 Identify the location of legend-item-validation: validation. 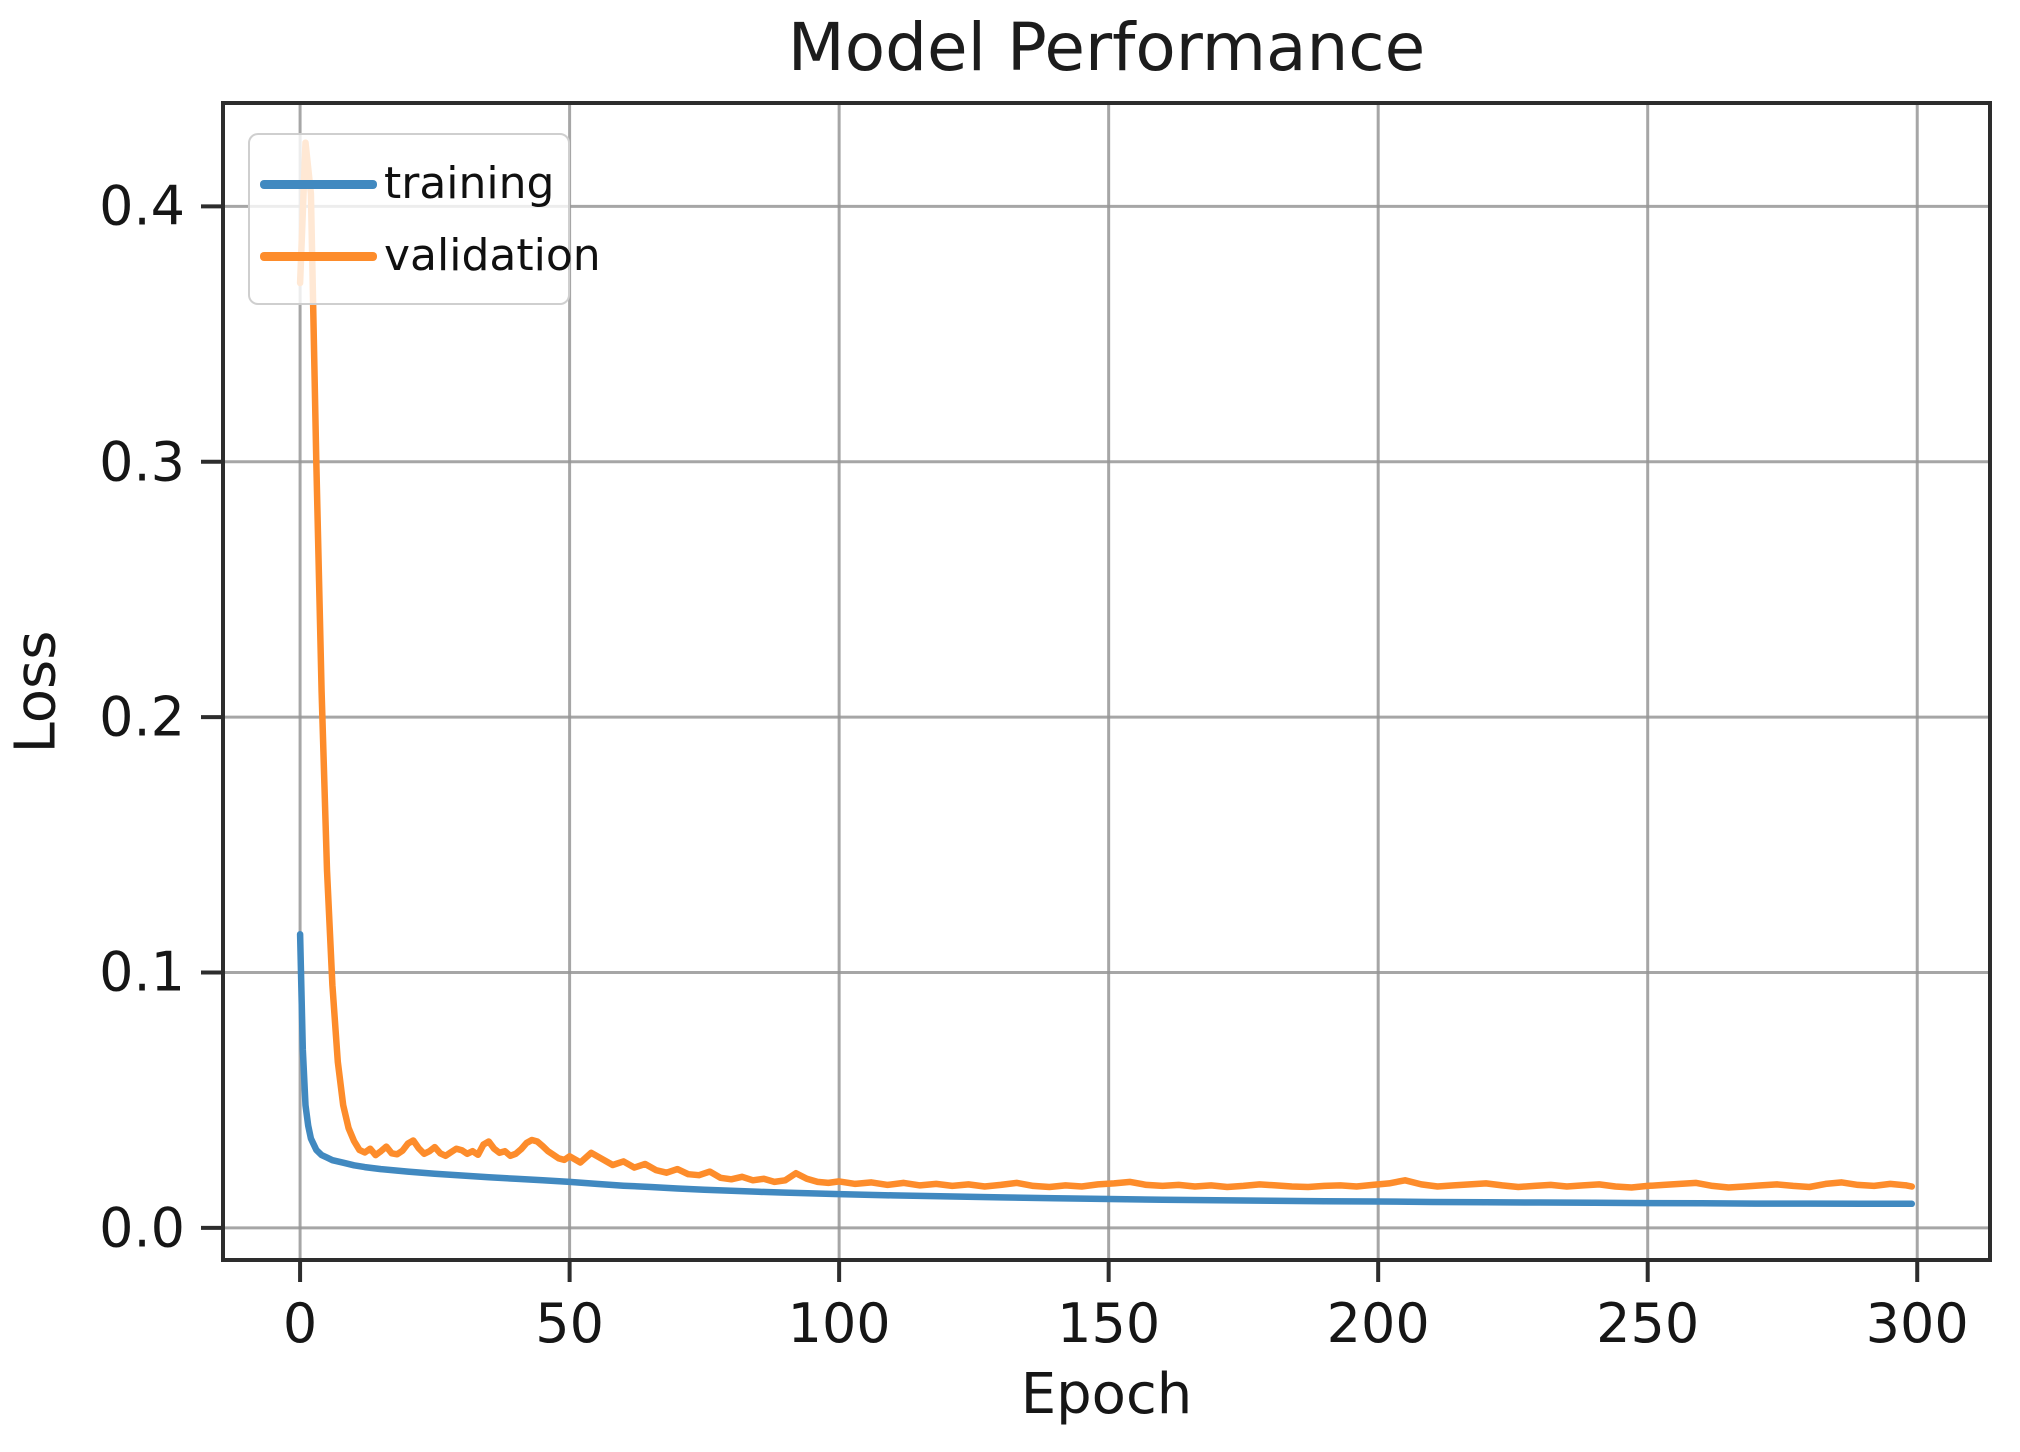
(430, 256).